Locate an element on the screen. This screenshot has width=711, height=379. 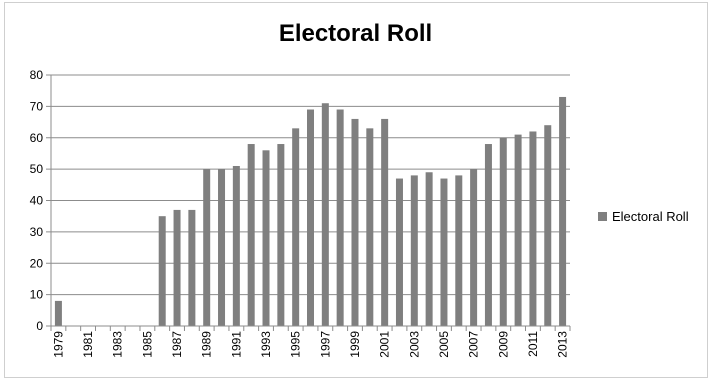
y-tick-labels: 0 10 20 30 40 50 60 70 80 is located at coordinates (37, 200).